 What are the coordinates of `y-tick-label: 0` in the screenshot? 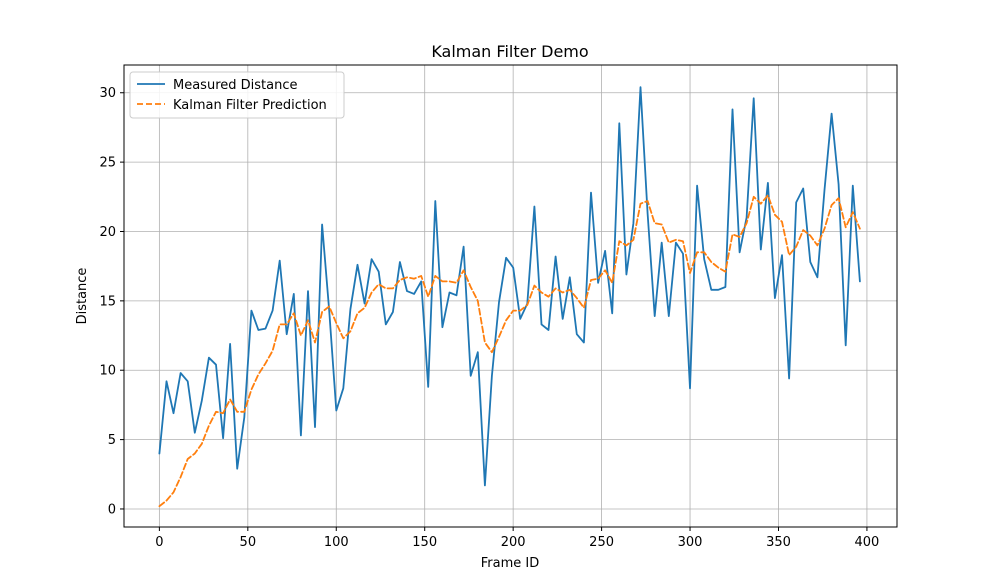 It's located at (112, 509).